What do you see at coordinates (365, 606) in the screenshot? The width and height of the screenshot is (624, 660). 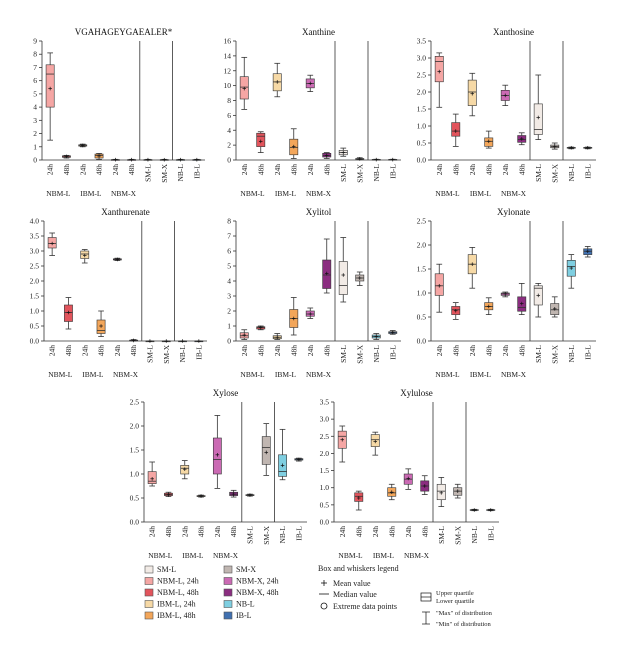 I see `legend-extreme-label: Extreme data points` at bounding box center [365, 606].